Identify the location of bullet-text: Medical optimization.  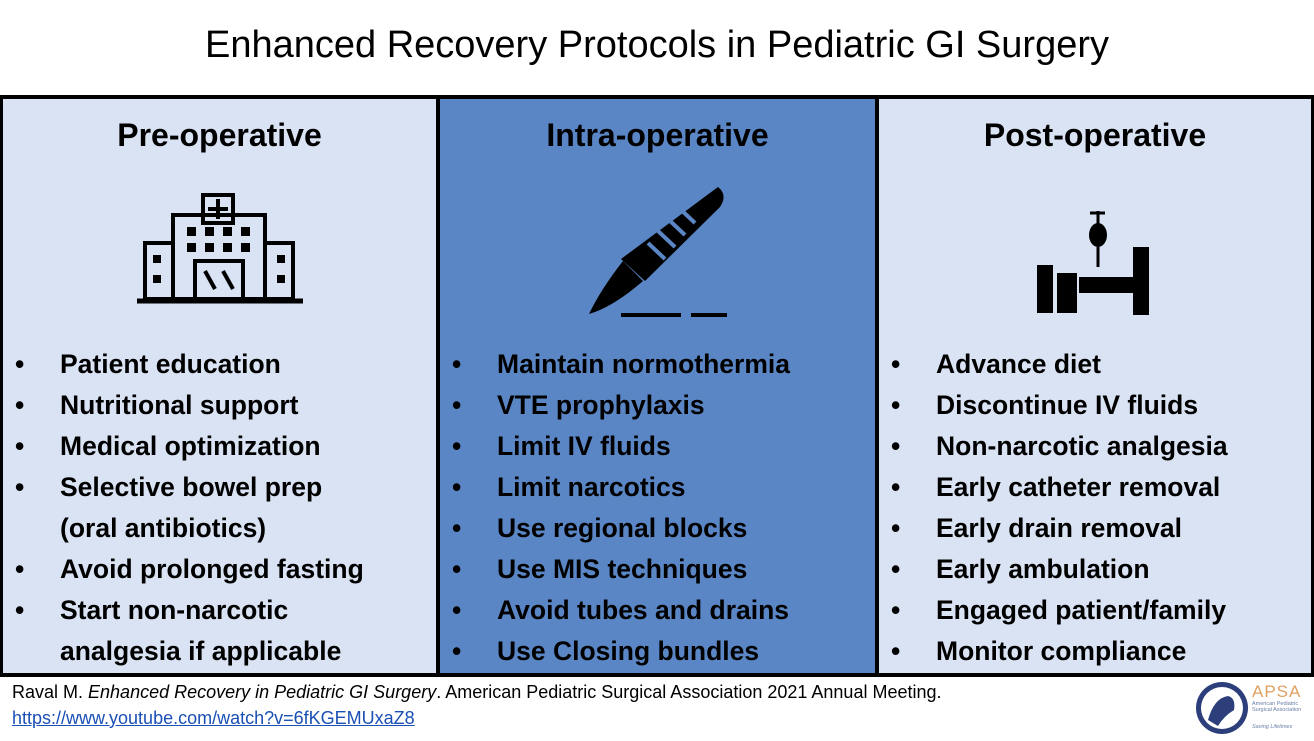
(190, 446).